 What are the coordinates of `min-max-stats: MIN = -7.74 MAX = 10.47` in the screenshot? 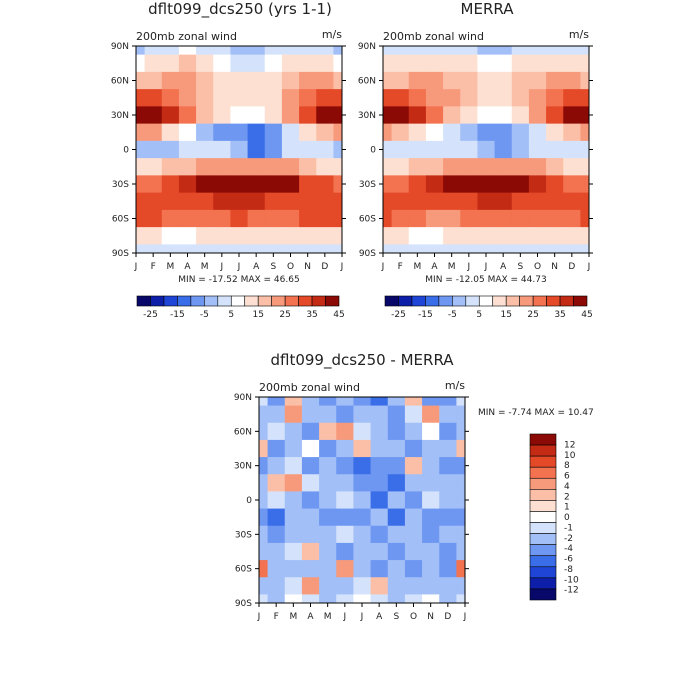 It's located at (536, 413).